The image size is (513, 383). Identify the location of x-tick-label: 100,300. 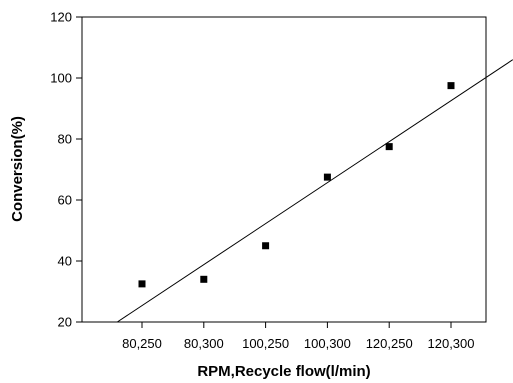
(327, 343).